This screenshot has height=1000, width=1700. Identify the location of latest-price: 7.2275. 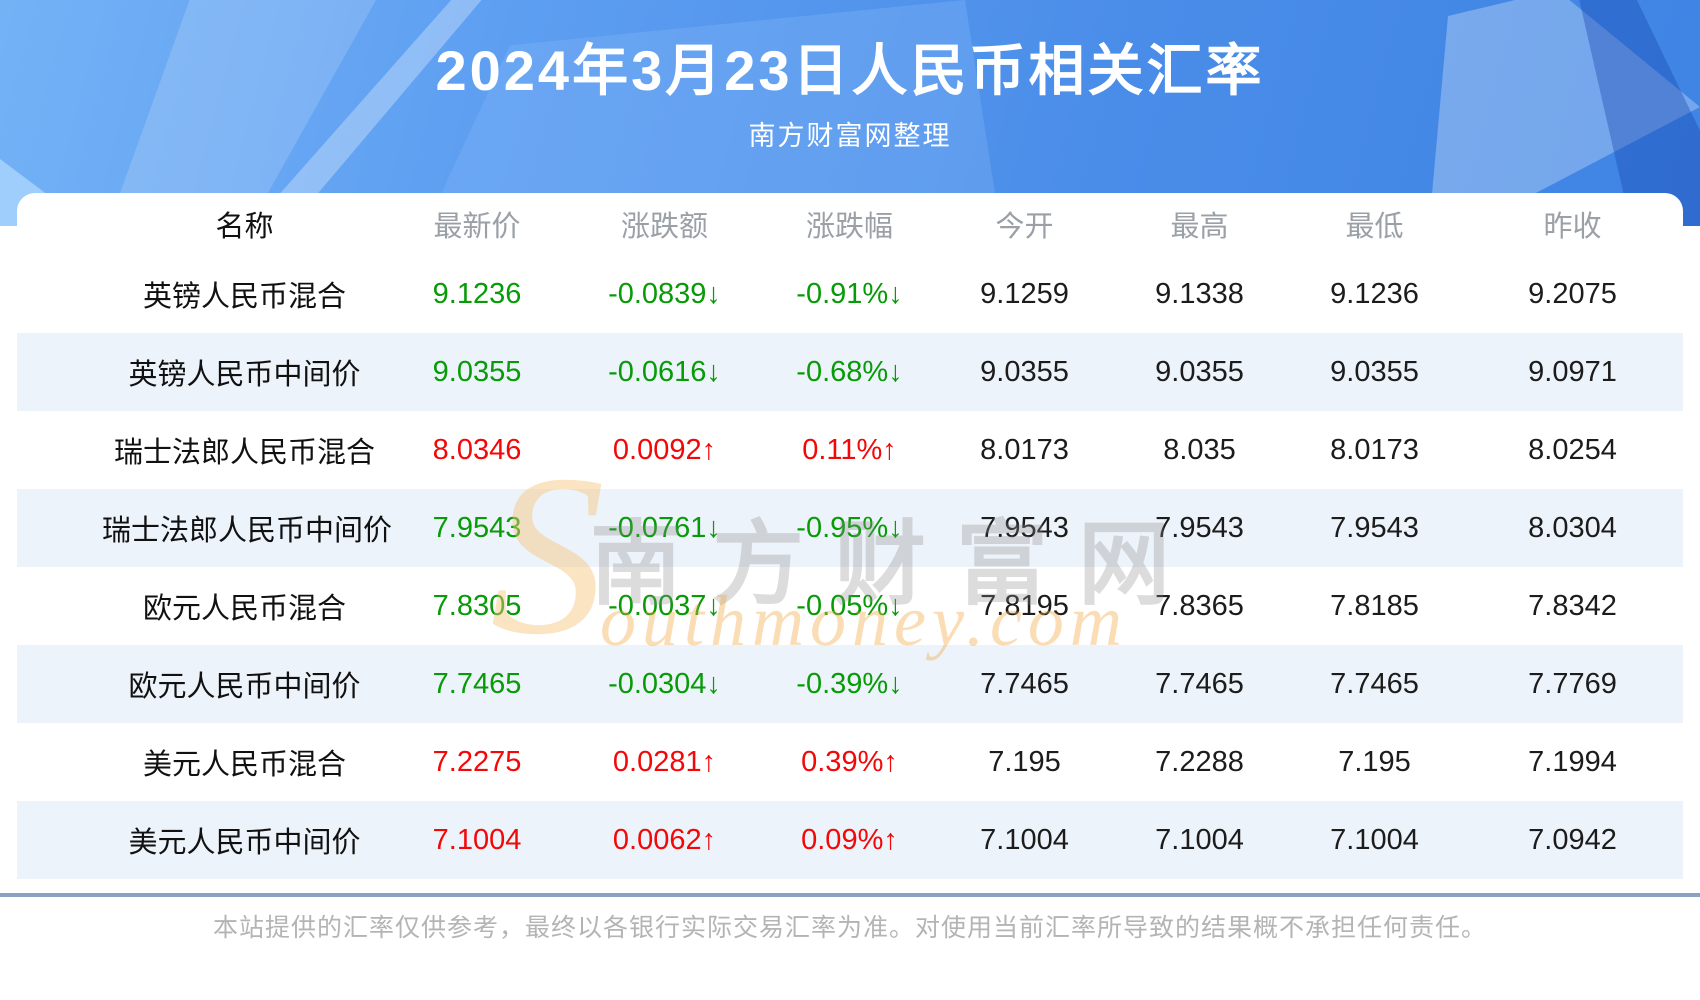
(477, 761).